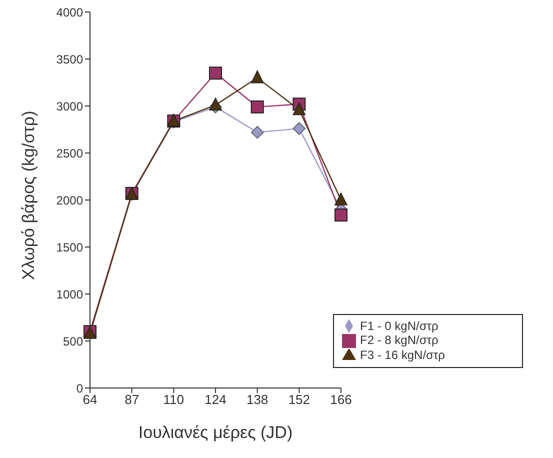 The width and height of the screenshot is (553, 458). What do you see at coordinates (80, 388) in the screenshot?
I see `y-tick-label: 0` at bounding box center [80, 388].